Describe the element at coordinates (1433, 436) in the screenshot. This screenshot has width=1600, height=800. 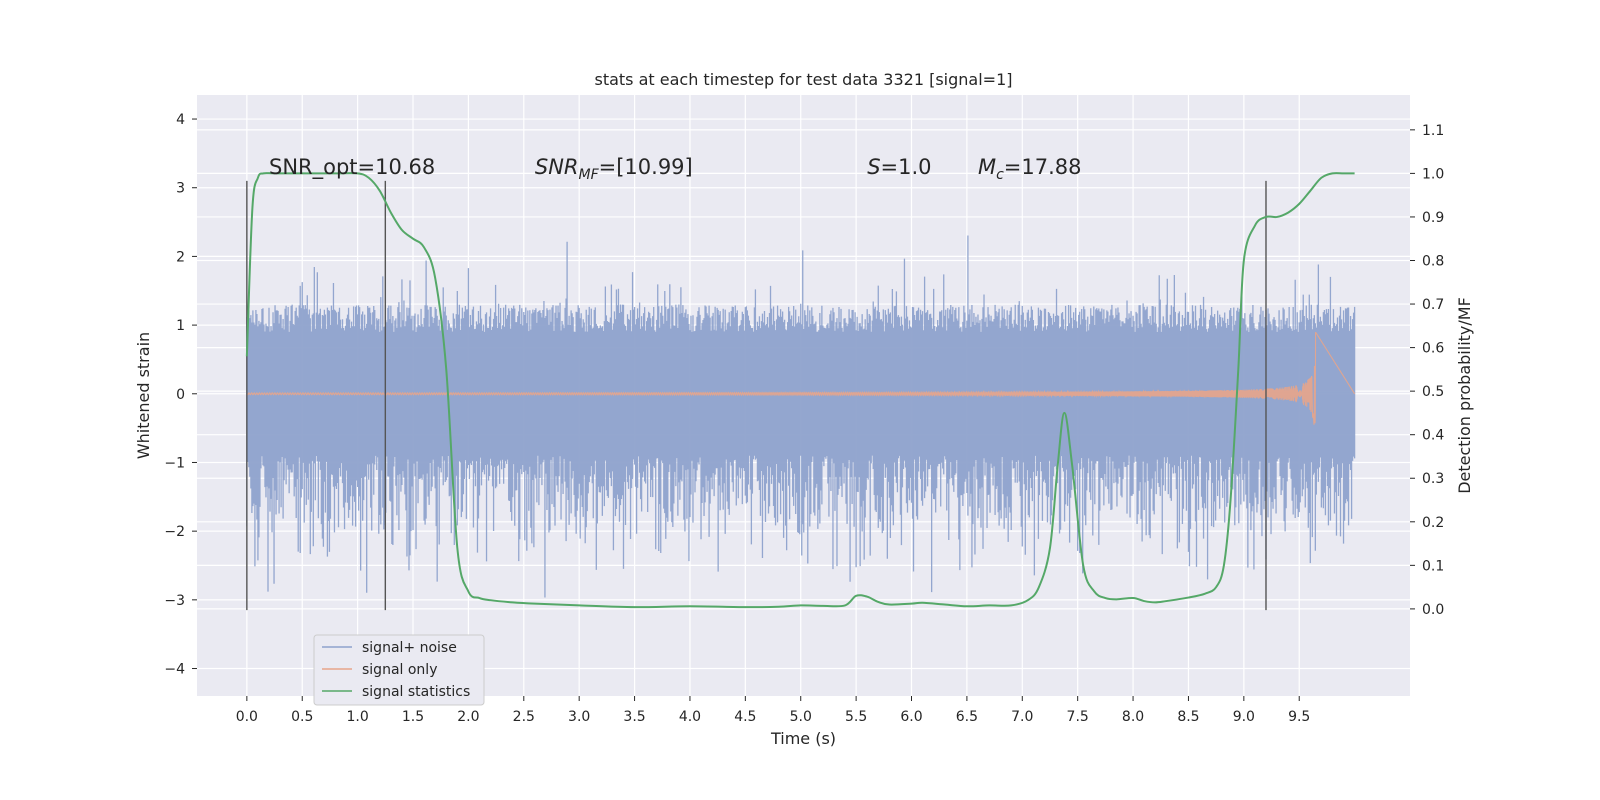
I see `y-right-tick-label-4: 0.4` at that location.